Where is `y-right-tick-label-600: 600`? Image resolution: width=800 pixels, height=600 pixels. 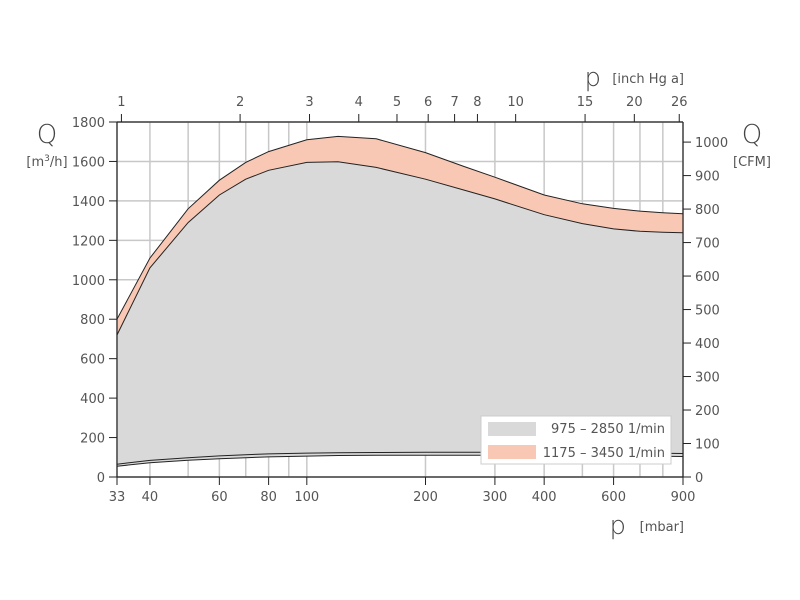
y-right-tick-label-600: 600 is located at coordinates (707, 277).